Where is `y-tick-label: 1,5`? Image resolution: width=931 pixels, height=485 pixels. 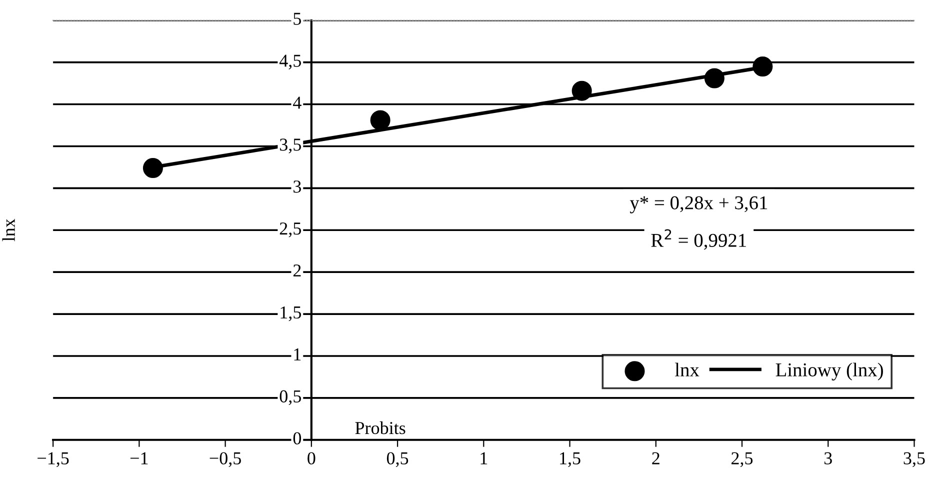
y-tick-label: 1,5 is located at coordinates (290, 314).